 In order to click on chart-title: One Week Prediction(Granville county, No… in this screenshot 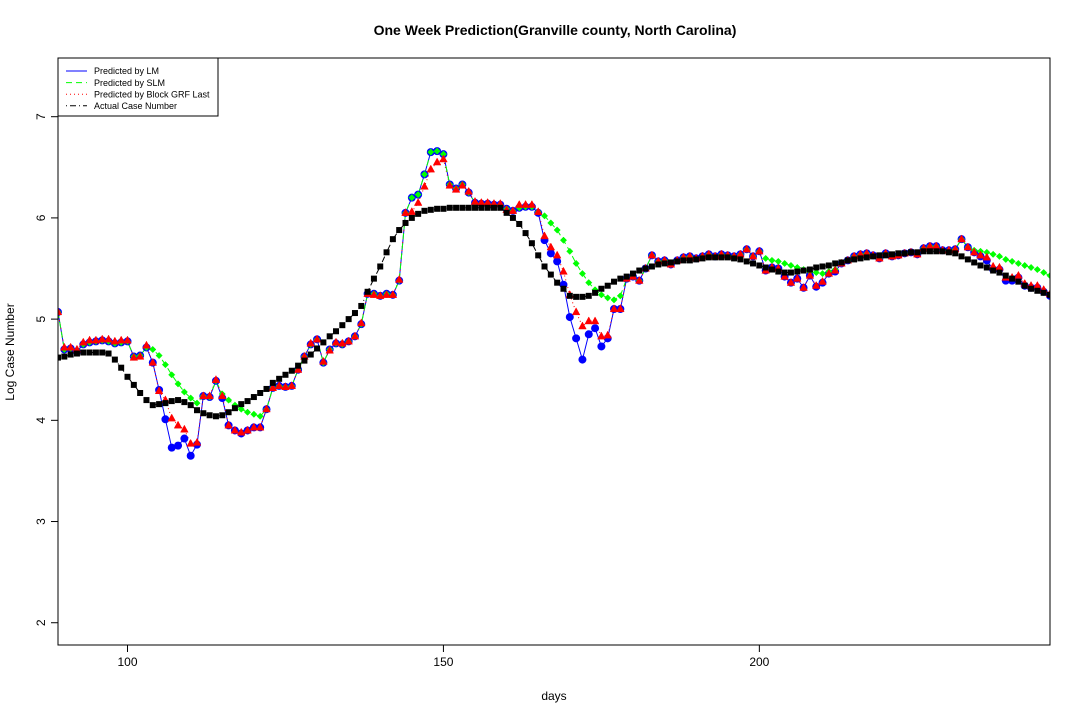, I will do `click(555, 30)`.